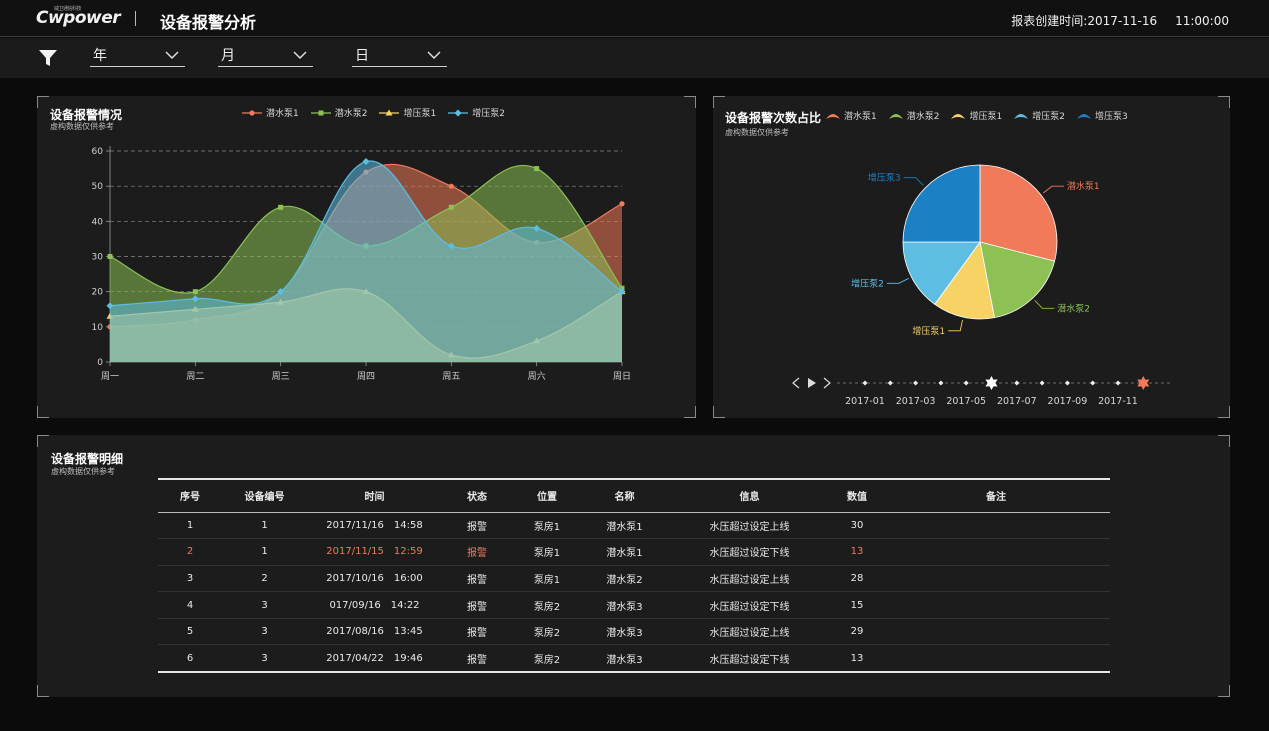 The height and width of the screenshot is (731, 1269). Describe the element at coordinates (966, 401) in the screenshot. I see `timeline-label: 2017-05` at that location.